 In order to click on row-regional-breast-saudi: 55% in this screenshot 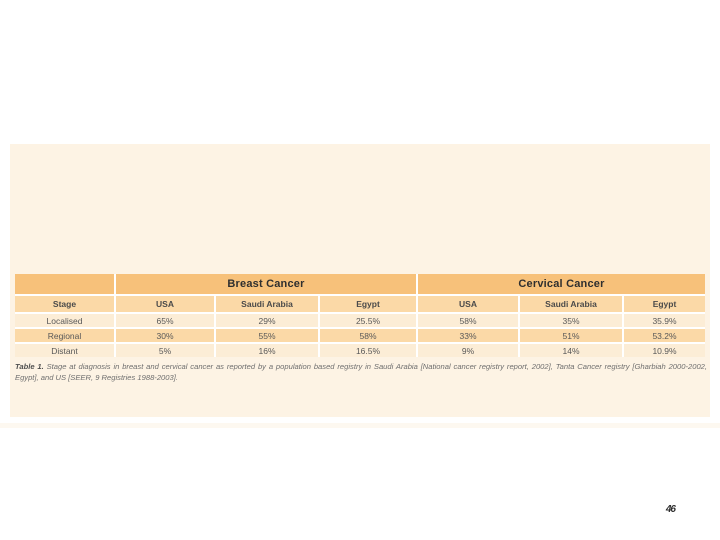, I will do `click(267, 335)`.